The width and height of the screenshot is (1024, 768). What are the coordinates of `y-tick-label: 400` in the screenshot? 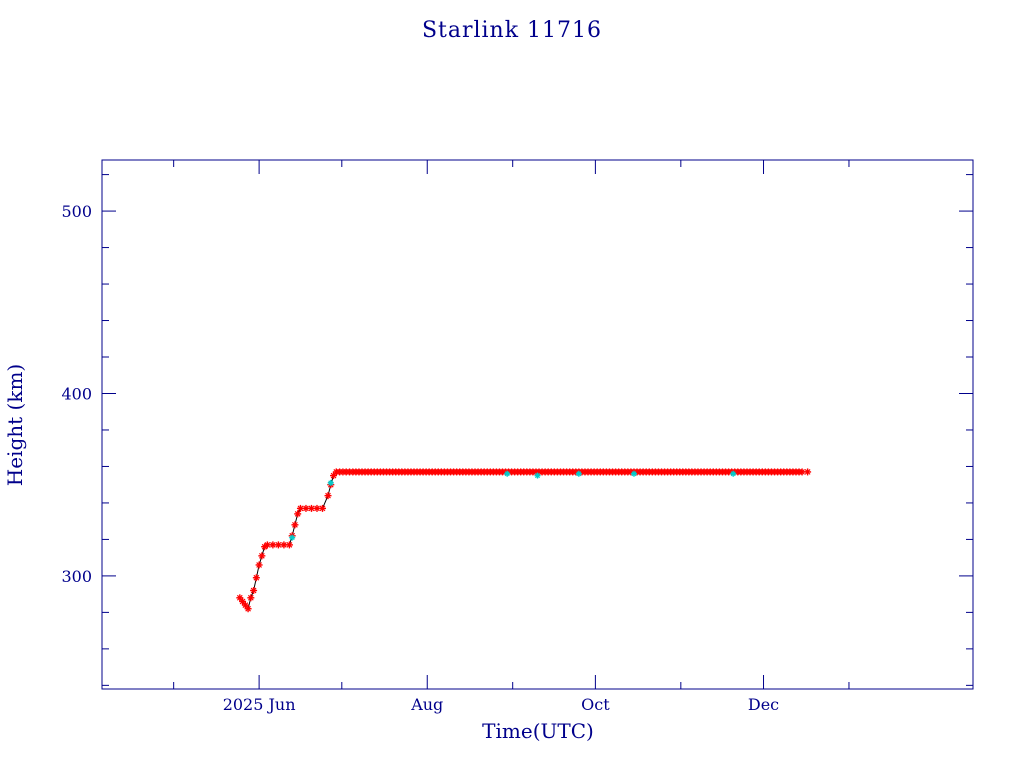 It's located at (76, 393).